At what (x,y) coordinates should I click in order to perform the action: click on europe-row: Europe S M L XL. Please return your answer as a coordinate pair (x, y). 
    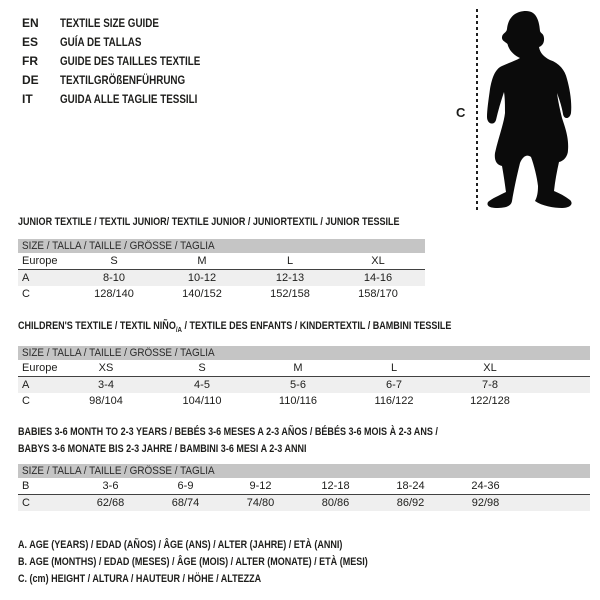
    Looking at the image, I should click on (222, 261).